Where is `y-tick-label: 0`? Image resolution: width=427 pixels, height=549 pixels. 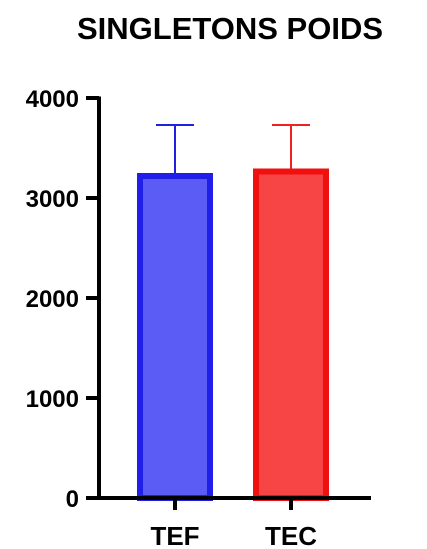
y-tick-label: 0 is located at coordinates (72, 499).